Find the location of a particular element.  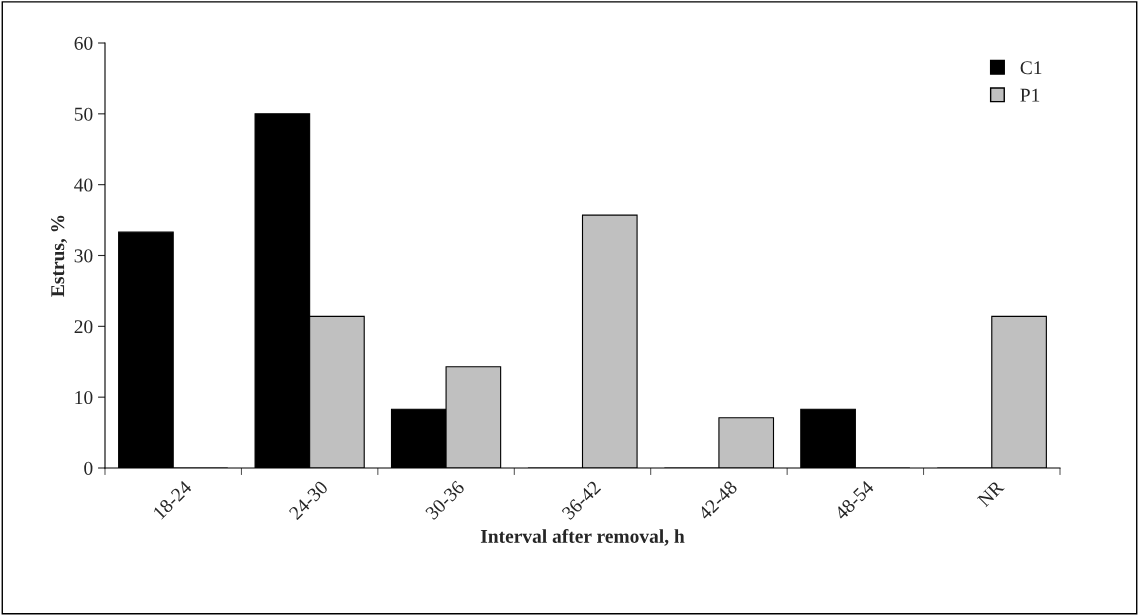

y-tick-label: 10 is located at coordinates (84, 397).